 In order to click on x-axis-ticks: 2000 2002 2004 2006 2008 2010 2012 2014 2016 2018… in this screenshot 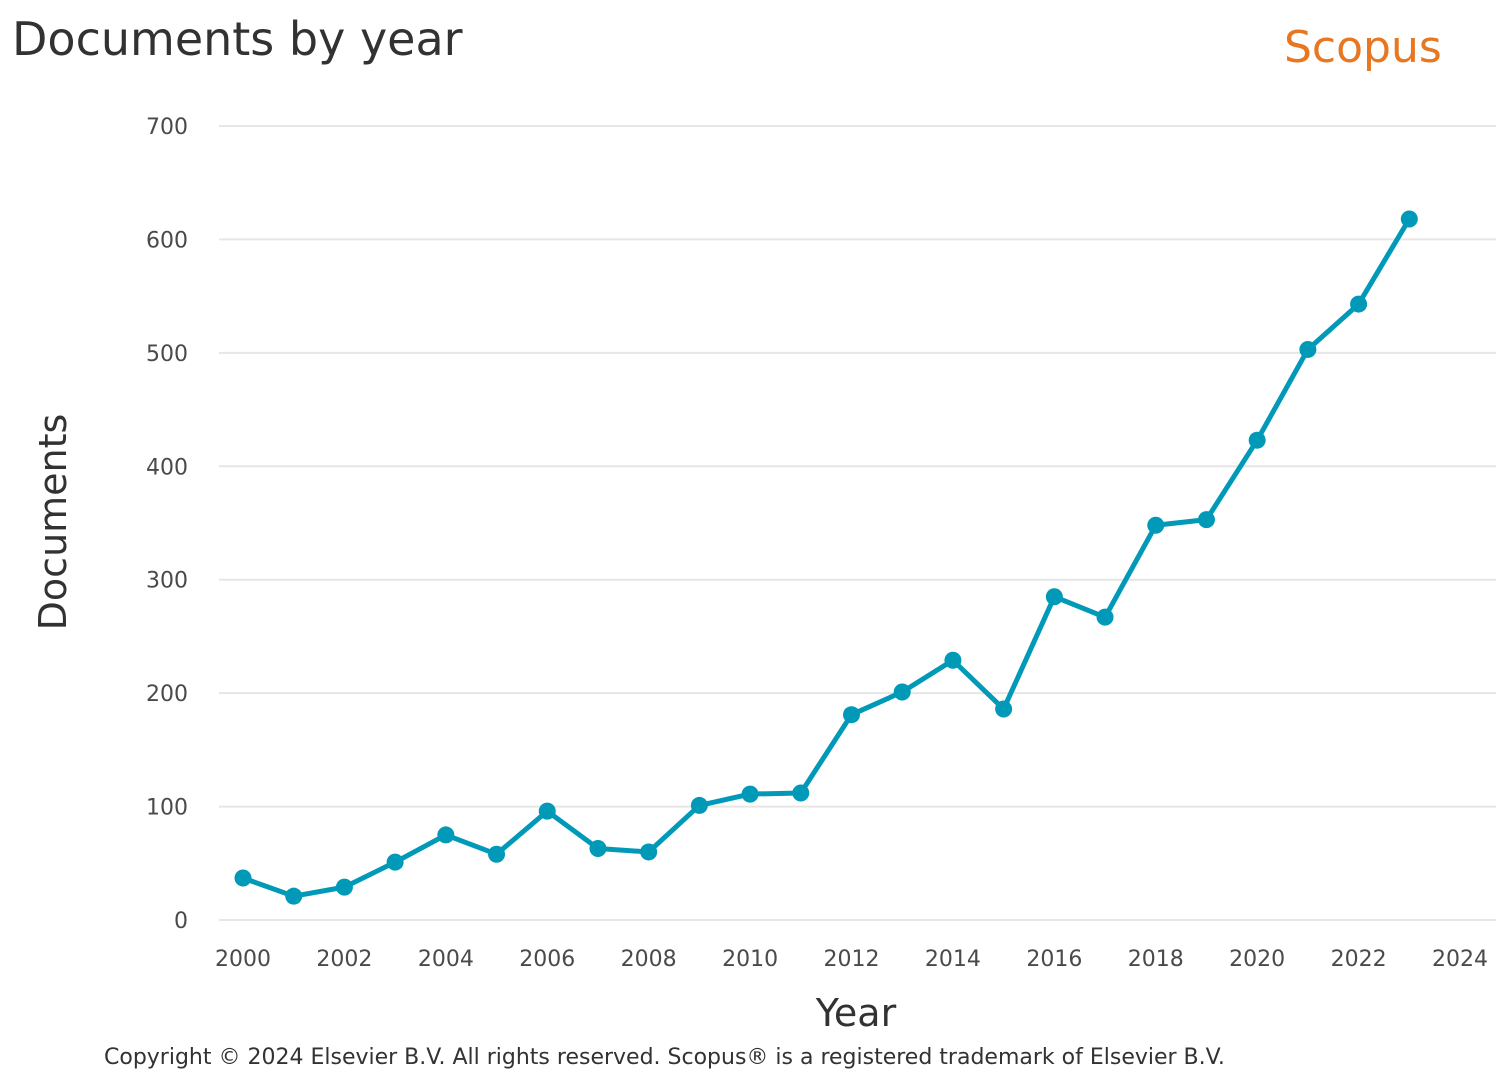, I will do `click(851, 959)`.